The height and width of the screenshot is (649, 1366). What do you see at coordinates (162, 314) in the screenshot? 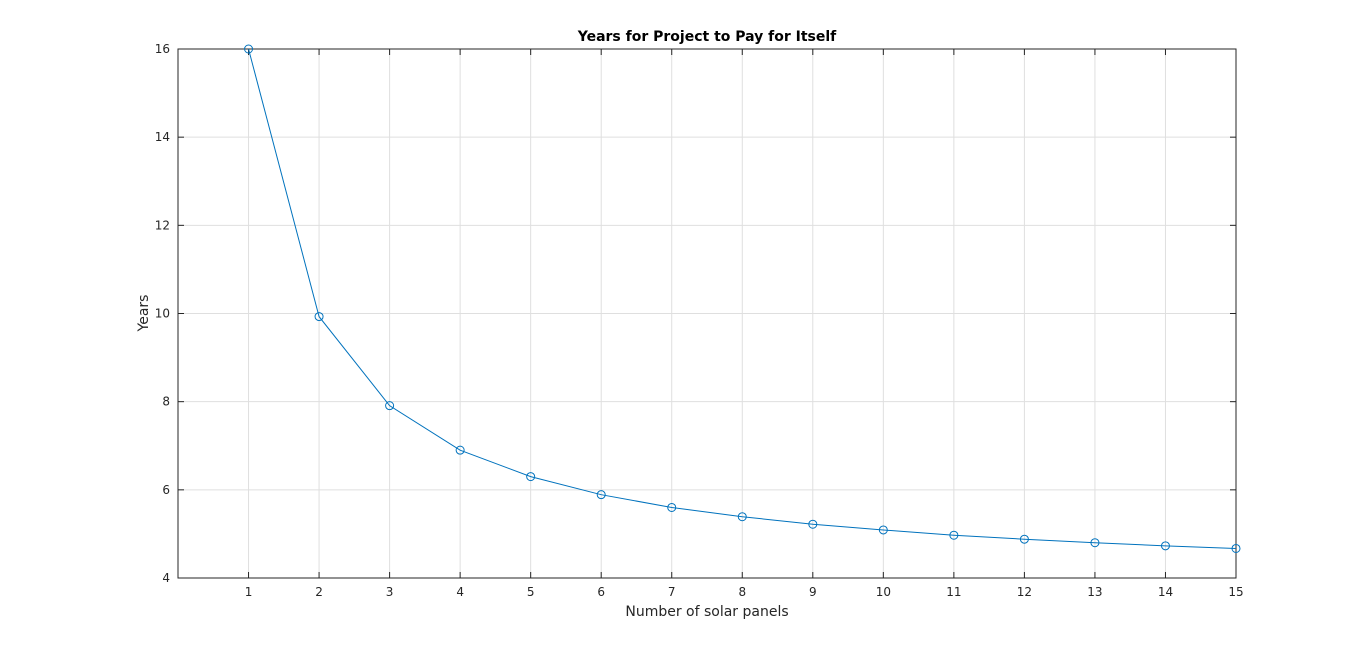
I see `y-tick-label: 10` at bounding box center [162, 314].